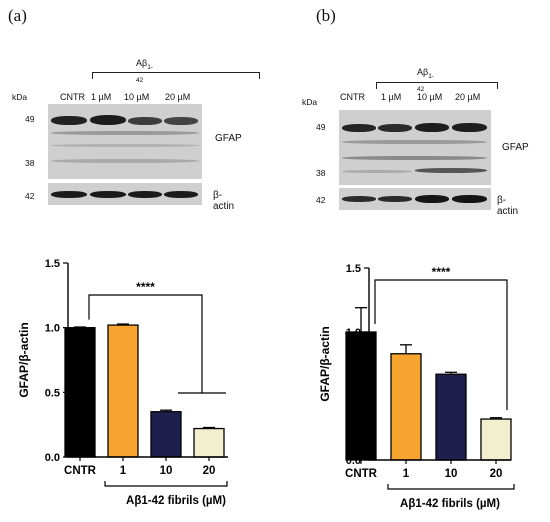 The image size is (550, 522). Describe the element at coordinates (17, 15) in the screenshot. I see `panel-label-a: (a)` at that location.